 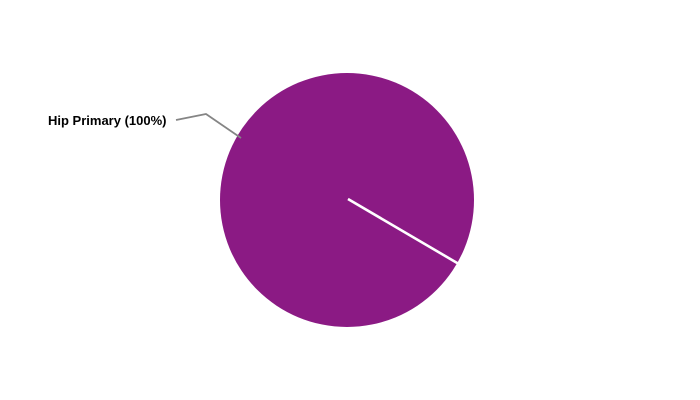 I want to click on label-leader-line, so click(x=208, y=126).